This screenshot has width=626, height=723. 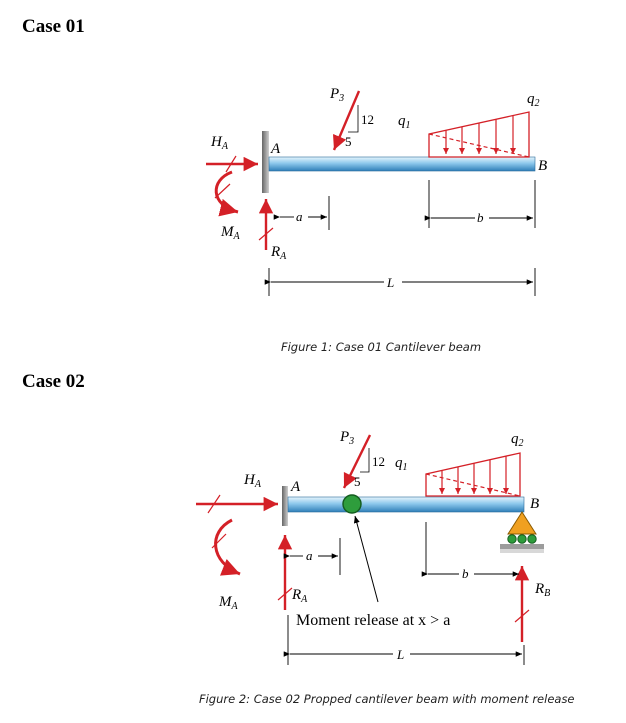 What do you see at coordinates (53, 381) in the screenshot?
I see `case-02-heading: Case 02` at bounding box center [53, 381].